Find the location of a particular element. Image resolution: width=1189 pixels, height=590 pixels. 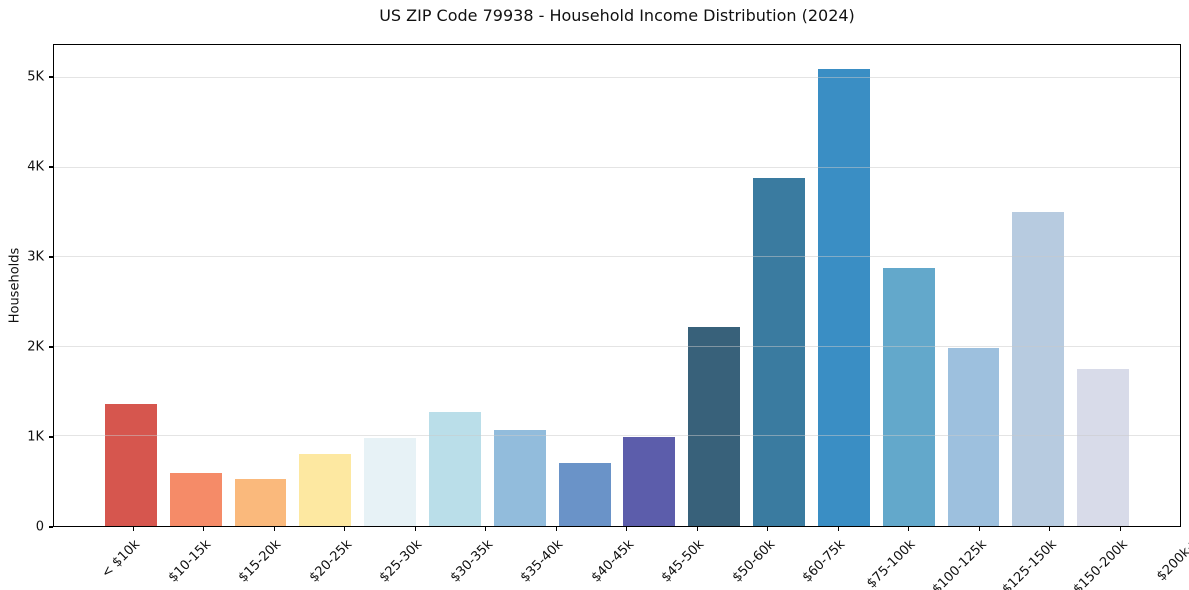

x-tick-cell: $40-45k is located at coordinates (625, 558).